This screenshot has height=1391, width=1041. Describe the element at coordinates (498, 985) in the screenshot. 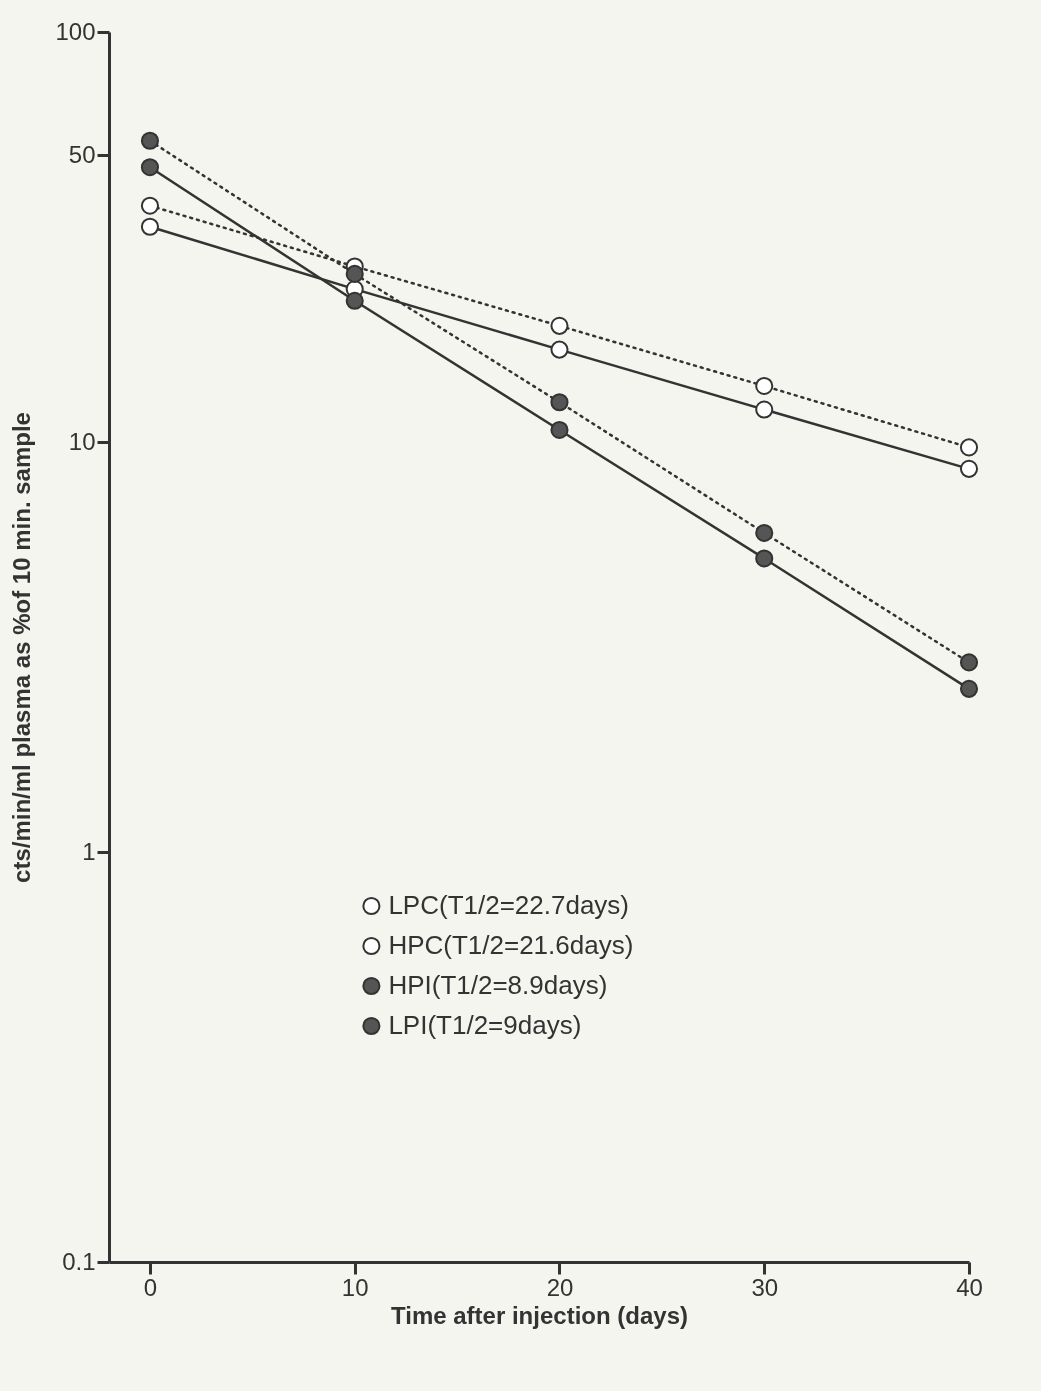

I see `legend-label: HPI(T1/2=8.9days)` at that location.